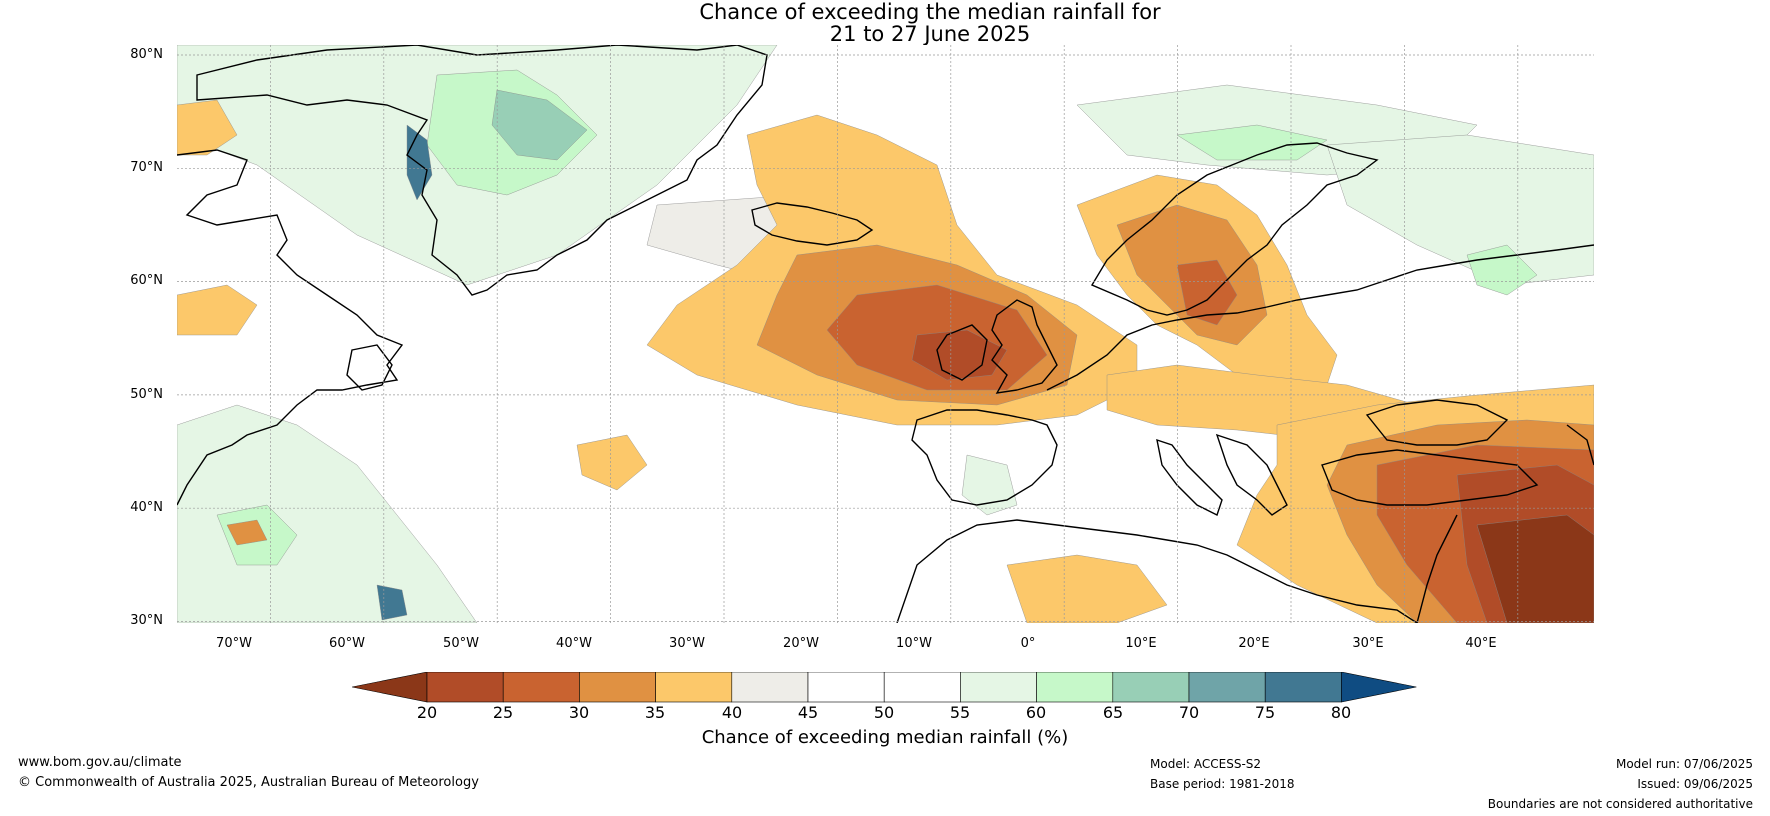 This screenshot has height=816, width=1770. What do you see at coordinates (1028, 643) in the screenshot?
I see `lon-label-0: 0°` at bounding box center [1028, 643].